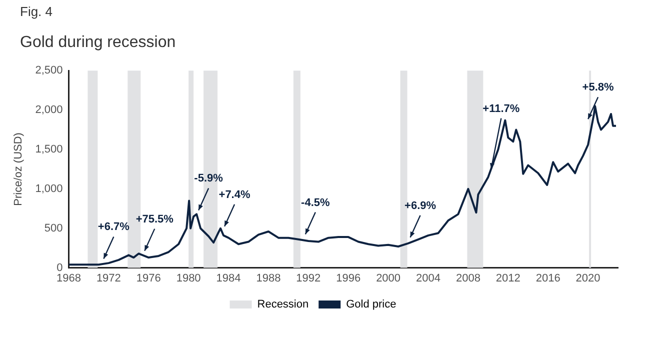 The width and height of the screenshot is (647, 337). Describe the element at coordinates (49, 70) in the screenshot. I see `y-tick-label: 2,500` at that location.